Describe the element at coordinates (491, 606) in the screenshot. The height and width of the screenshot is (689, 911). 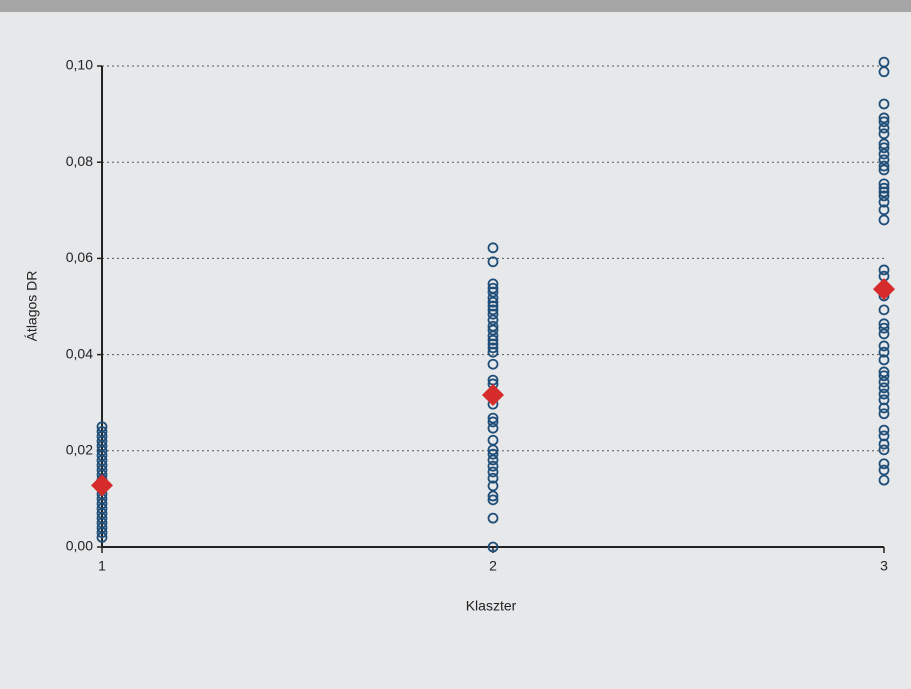
I see `x-axis-label: Klaszter` at that location.